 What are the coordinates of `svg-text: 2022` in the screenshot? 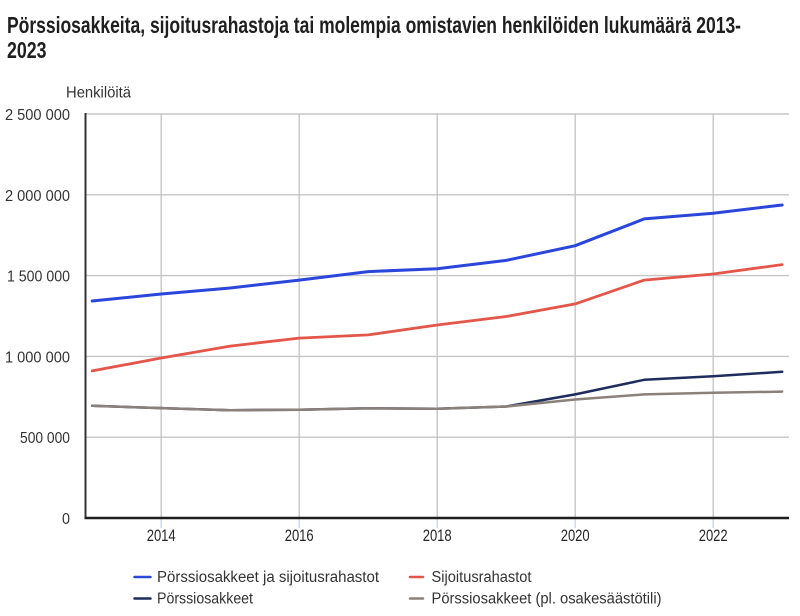 It's located at (713, 536).